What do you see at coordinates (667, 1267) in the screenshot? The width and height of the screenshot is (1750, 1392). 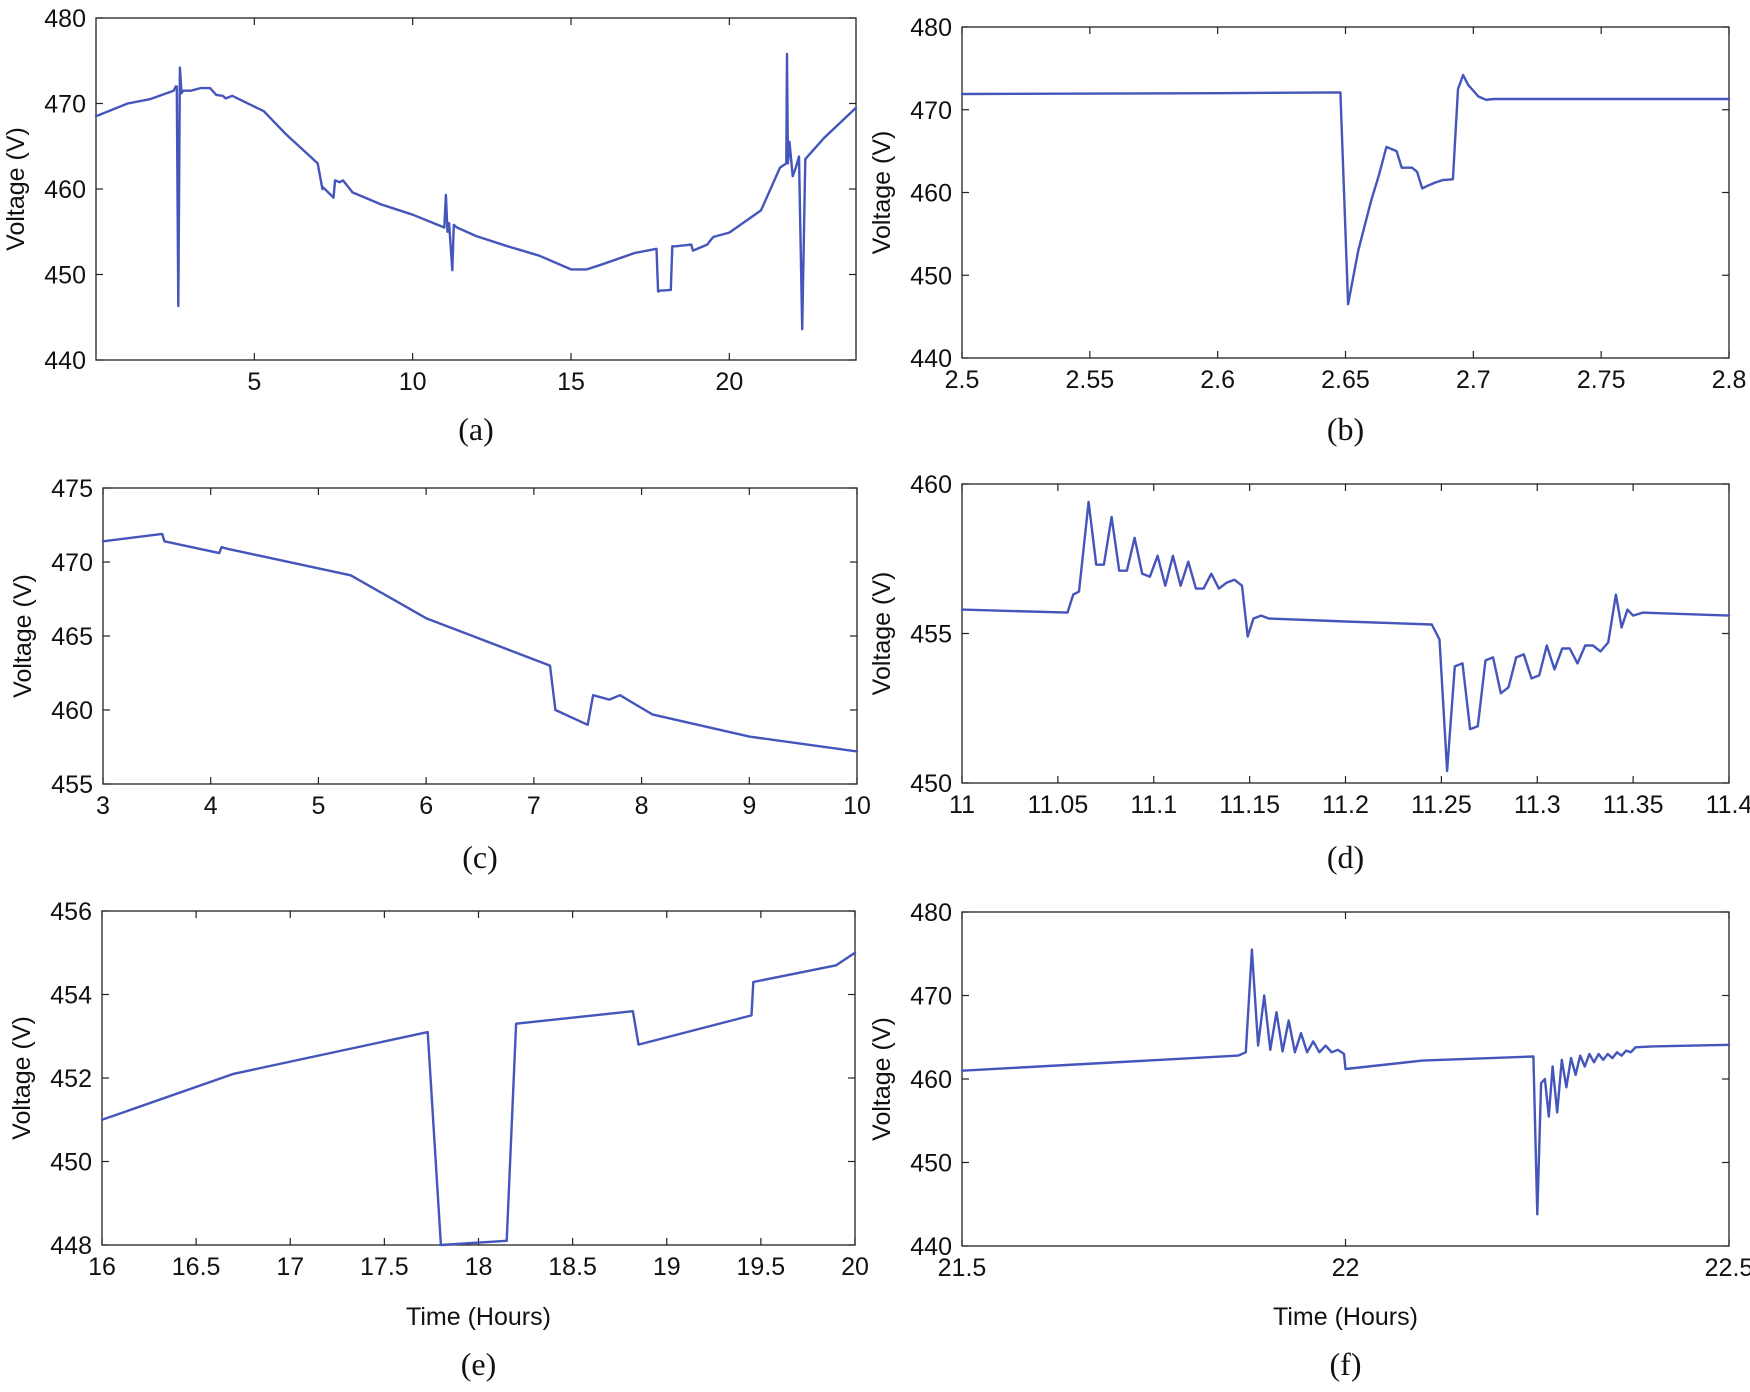 I see `x-tick-label: 19` at bounding box center [667, 1267].